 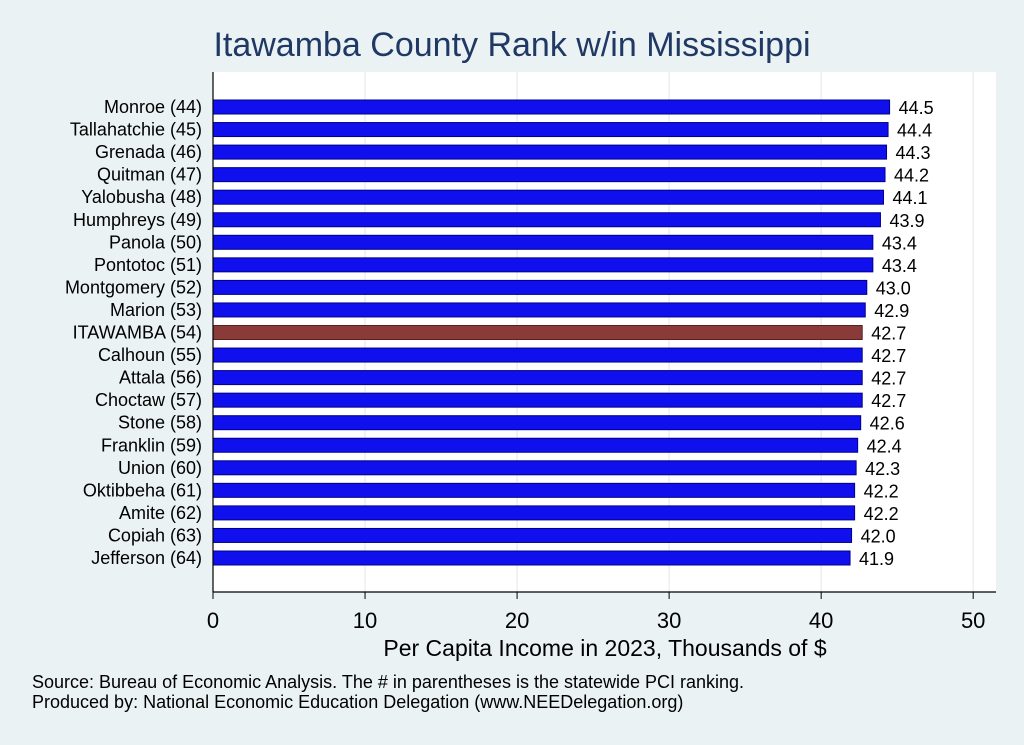 What do you see at coordinates (213, 620) in the screenshot?
I see `x-tick-label: 0` at bounding box center [213, 620].